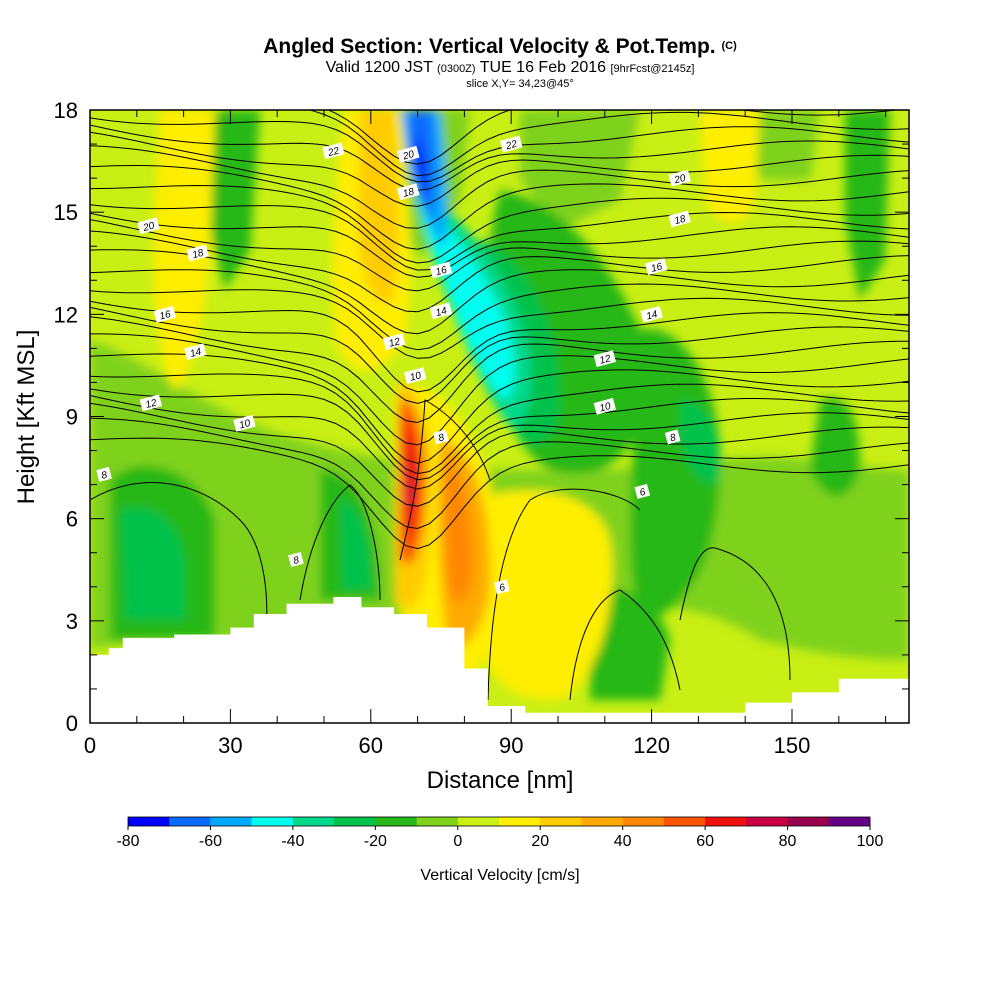 This screenshot has width=1000, height=1000. Describe the element at coordinates (705, 841) in the screenshot. I see `colorbar-tick-label: 60` at that location.